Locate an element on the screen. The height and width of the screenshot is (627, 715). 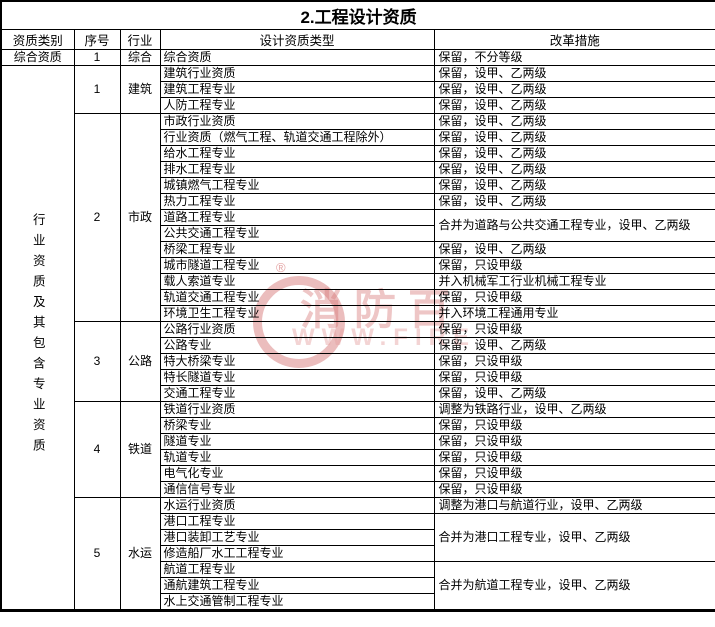
measure-cell-merged: 合并为港口工程专业，设甲、乙两级 is located at coordinates (574, 537).